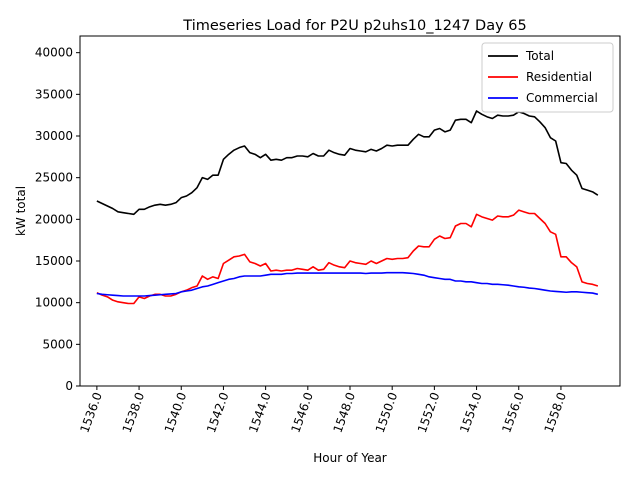 The width and height of the screenshot is (640, 480). Describe the element at coordinates (562, 98) in the screenshot. I see `legend-label-commercial: Commercial` at that location.